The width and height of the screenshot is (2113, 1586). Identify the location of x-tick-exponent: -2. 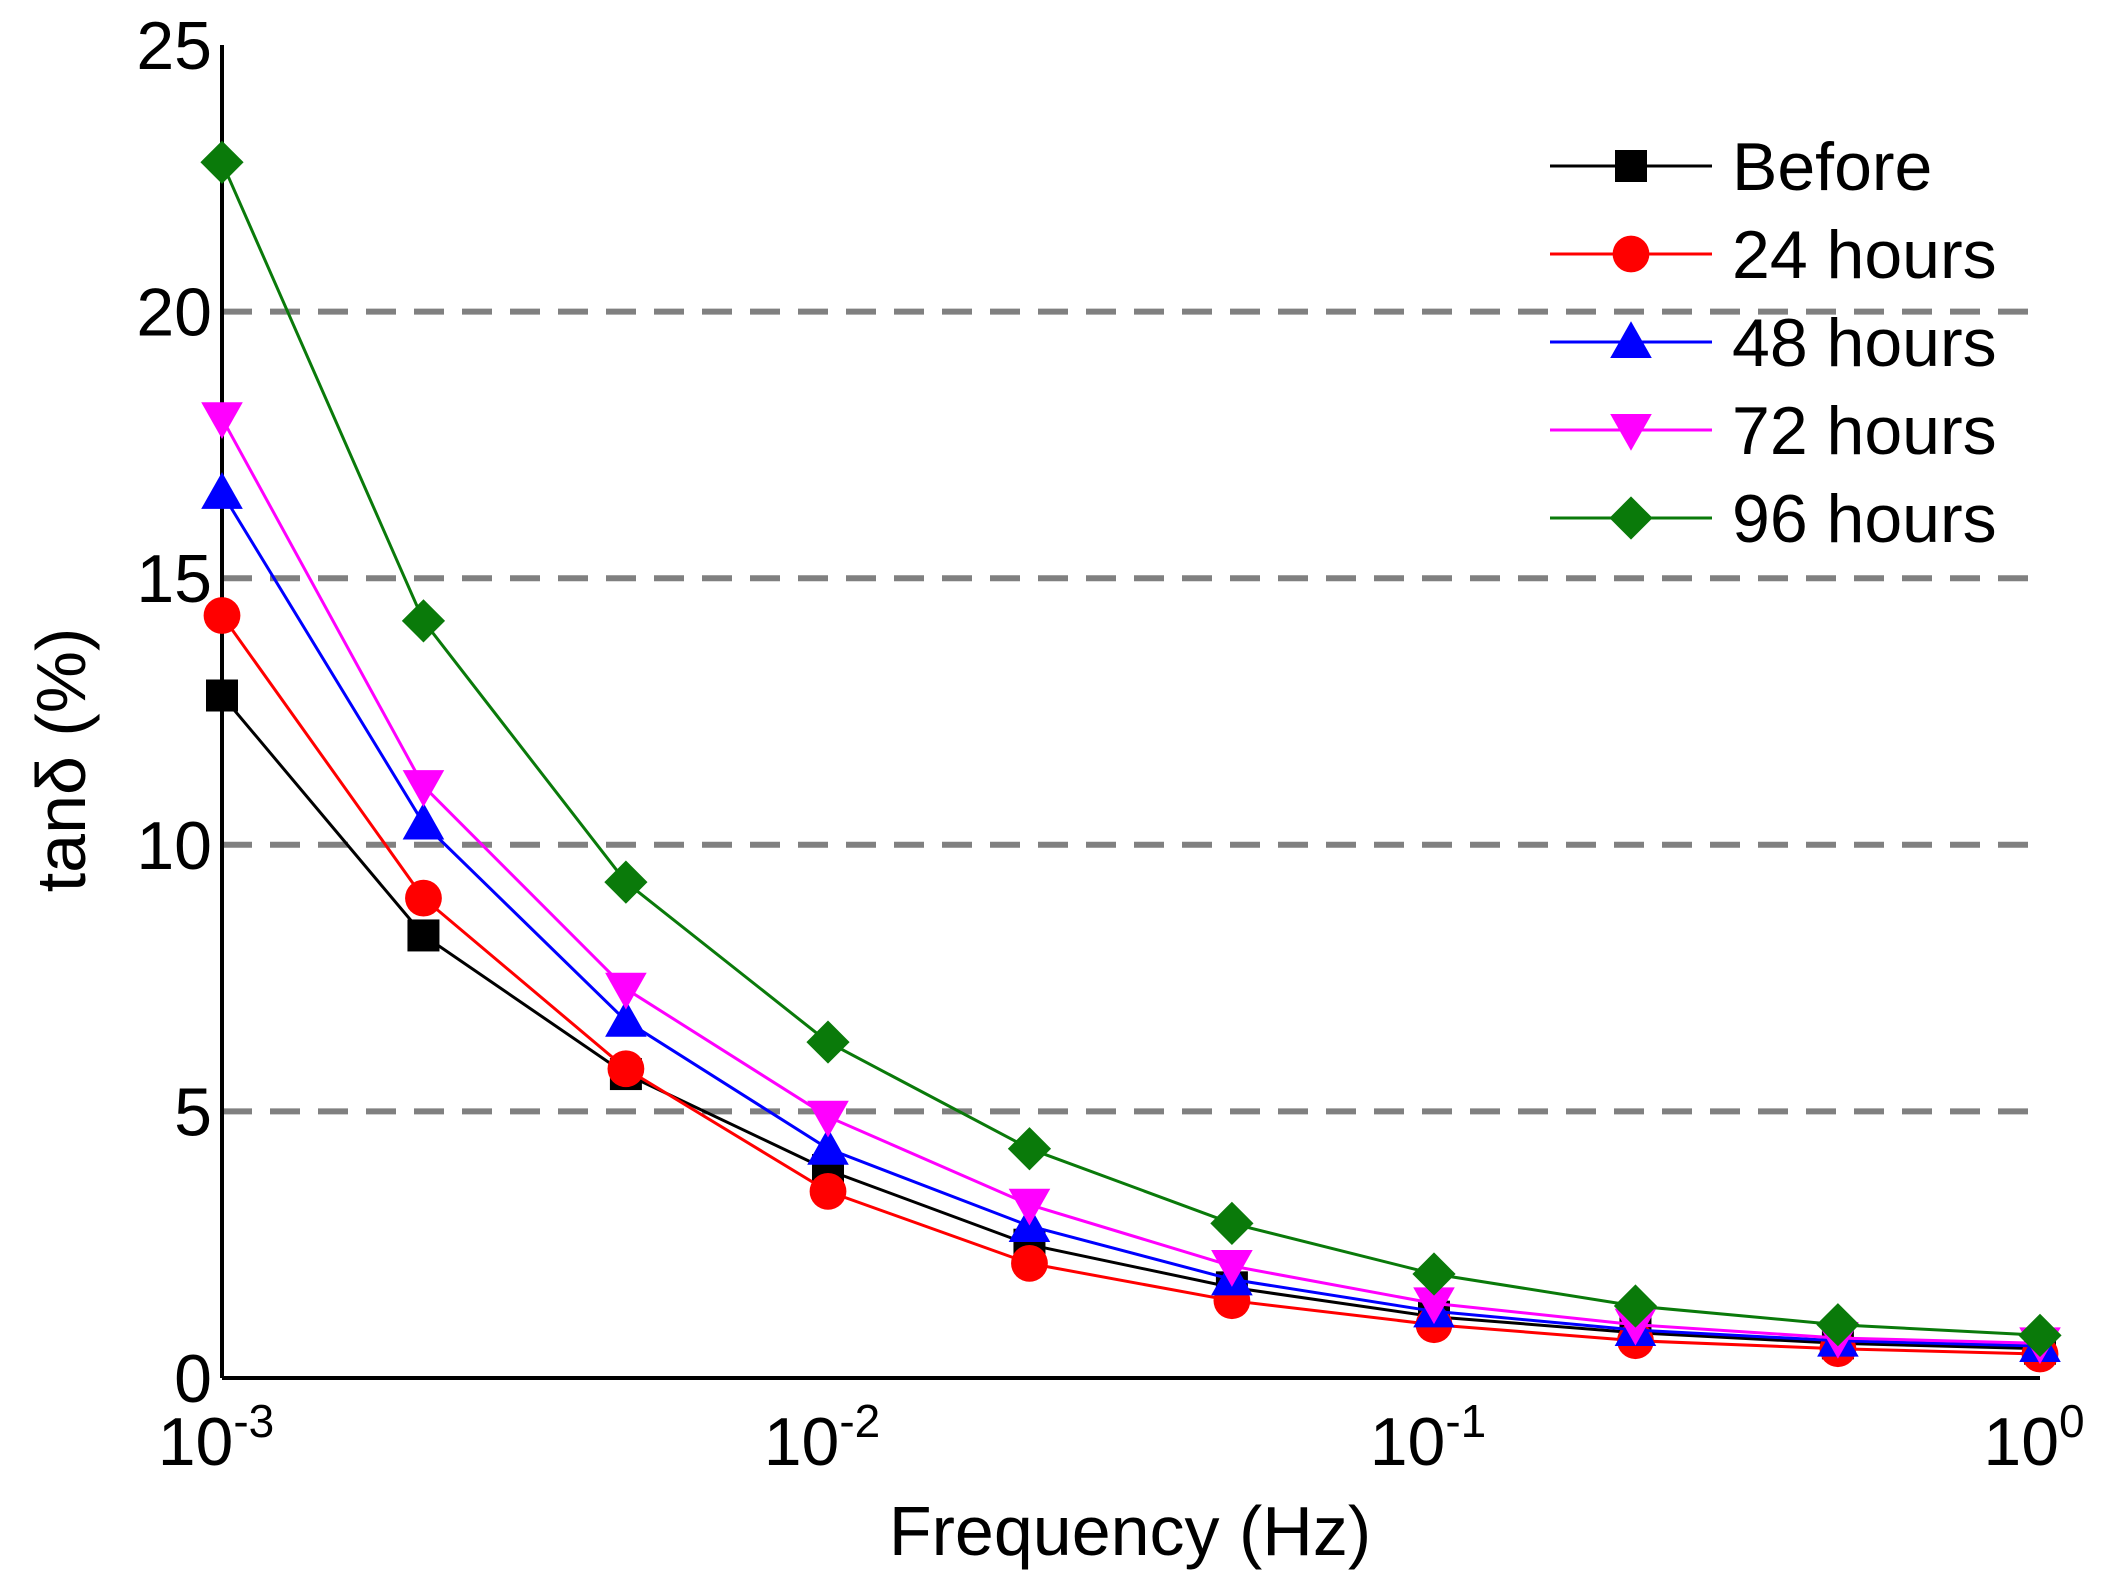
(859, 1421).